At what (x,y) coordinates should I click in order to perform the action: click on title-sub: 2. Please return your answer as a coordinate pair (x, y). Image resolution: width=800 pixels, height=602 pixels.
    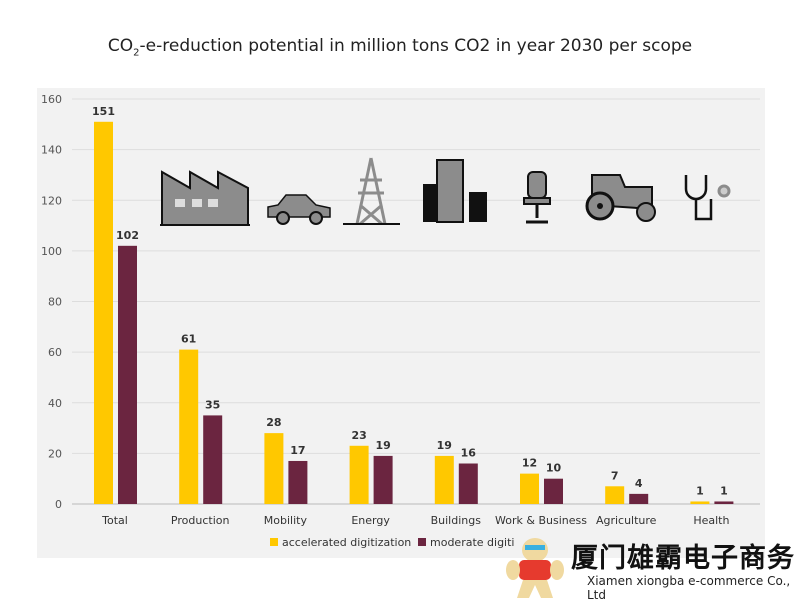
    Looking at the image, I should click on (136, 53).